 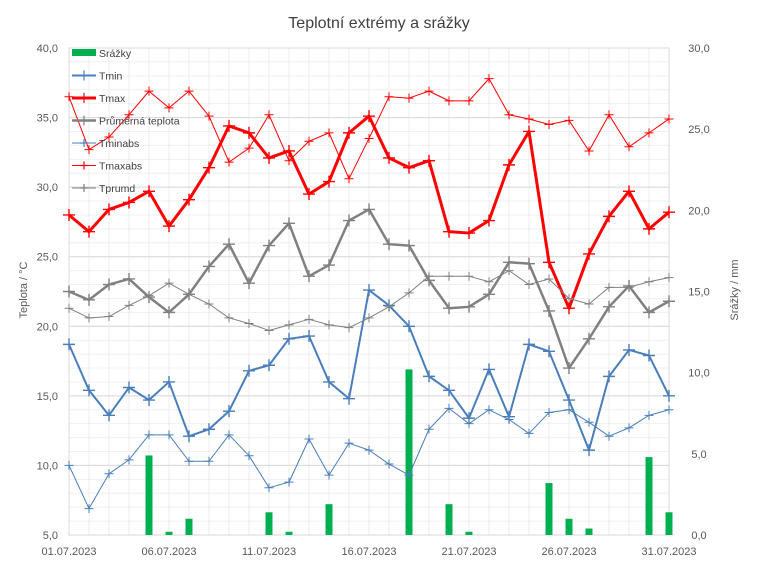 What do you see at coordinates (47, 466) in the screenshot?
I see `y-tick-label: 10,0` at bounding box center [47, 466].